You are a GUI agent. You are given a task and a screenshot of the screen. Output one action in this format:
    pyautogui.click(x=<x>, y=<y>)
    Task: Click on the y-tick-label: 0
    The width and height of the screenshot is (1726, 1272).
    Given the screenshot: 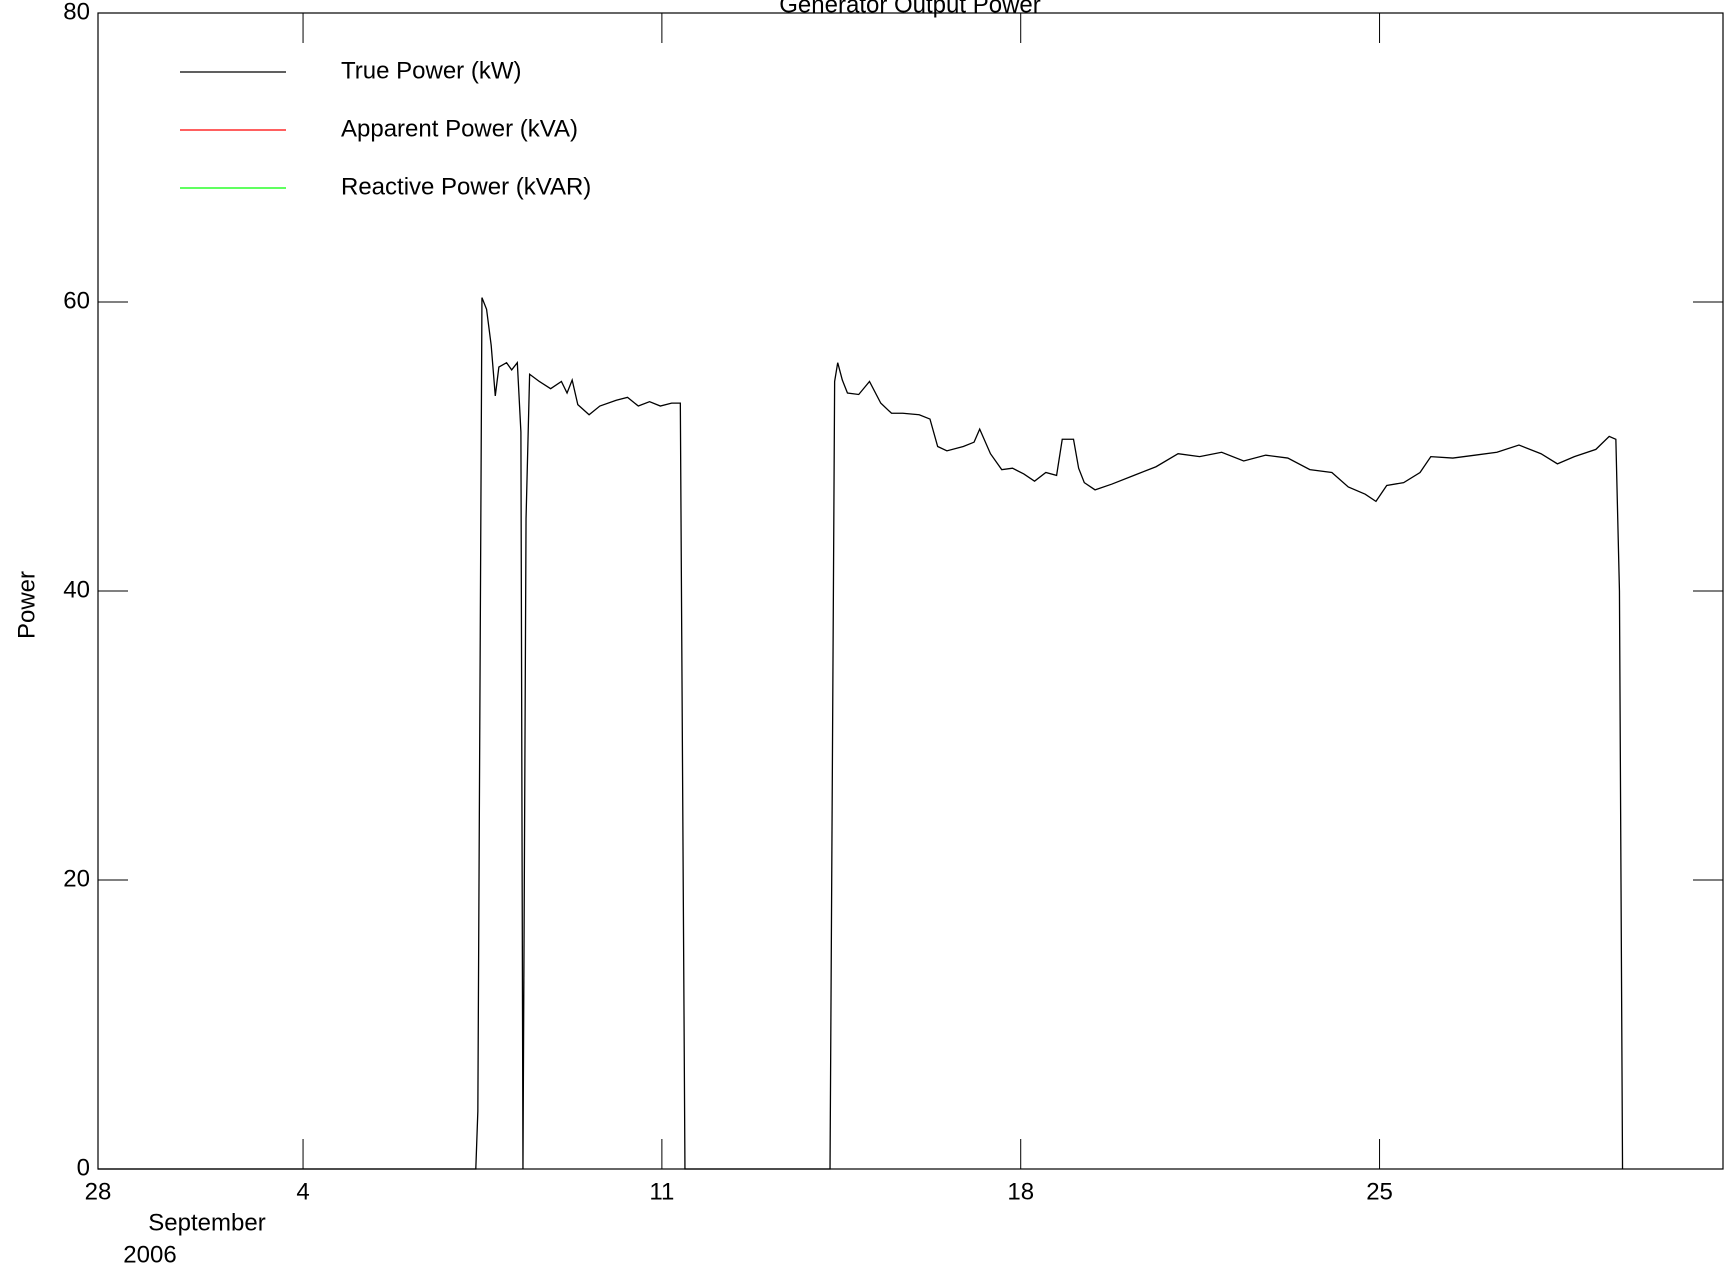 What is the action you would take?
    pyautogui.click(x=83, y=1167)
    